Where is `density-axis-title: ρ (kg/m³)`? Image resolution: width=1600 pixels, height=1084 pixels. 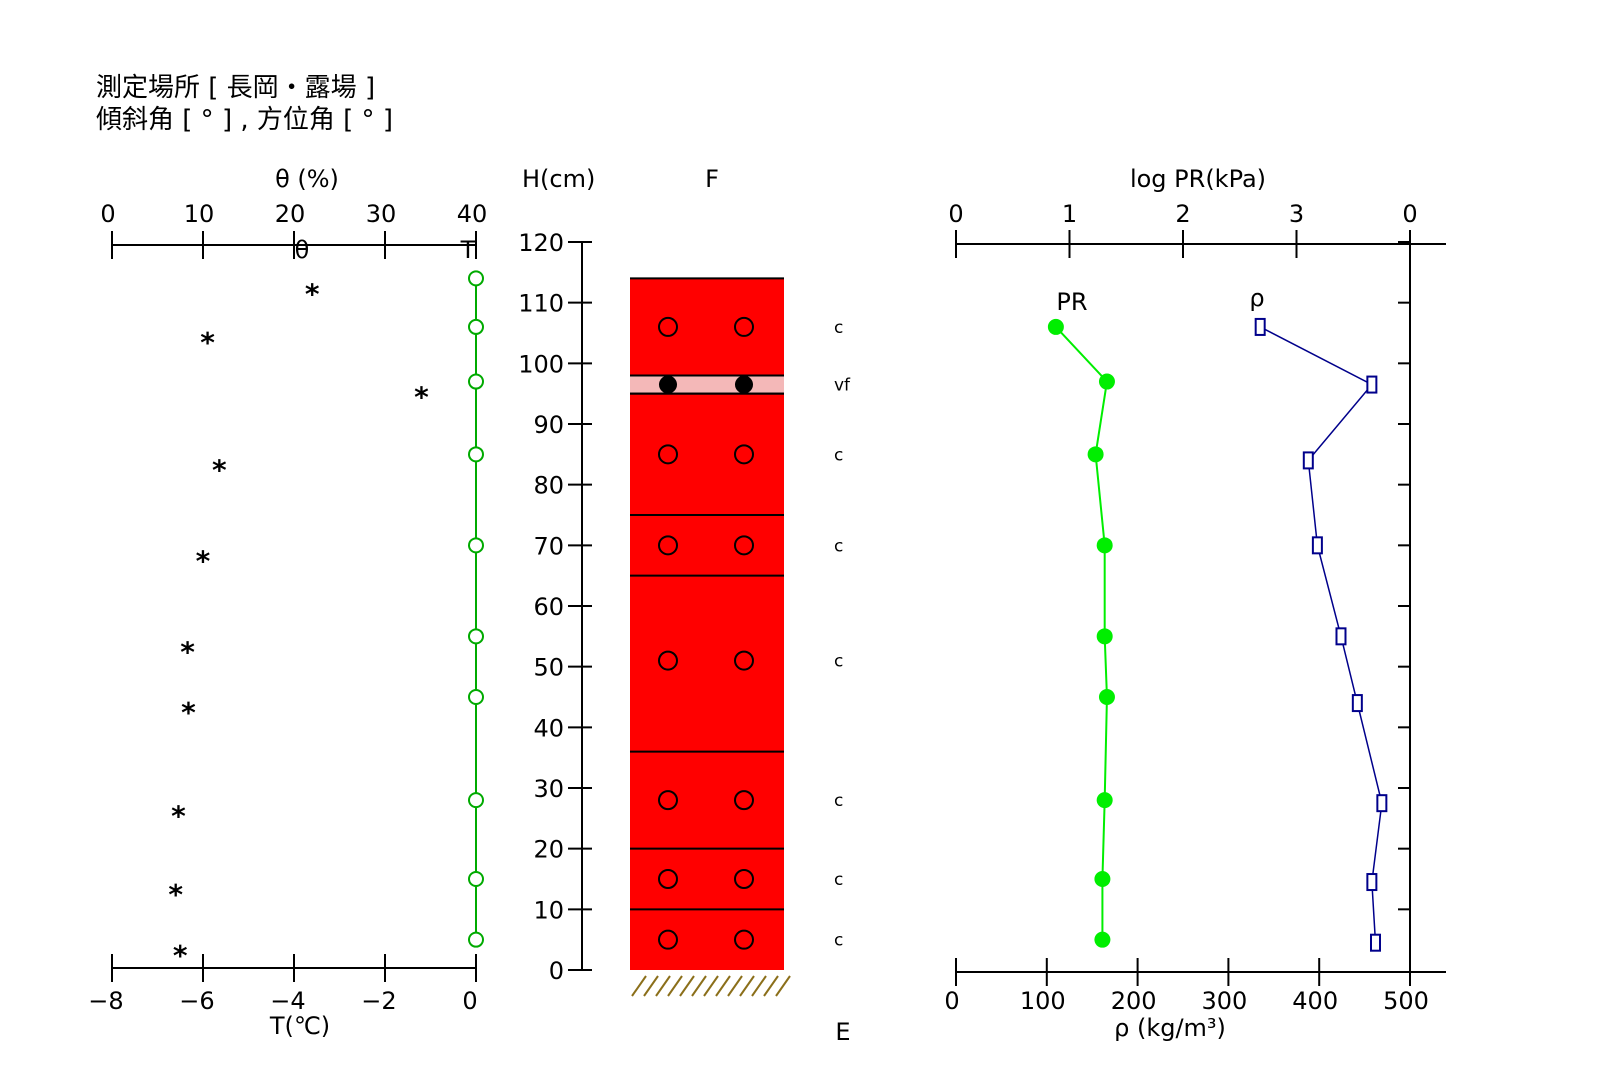
density-axis-title: ρ (kg/m³) is located at coordinates (1170, 1028).